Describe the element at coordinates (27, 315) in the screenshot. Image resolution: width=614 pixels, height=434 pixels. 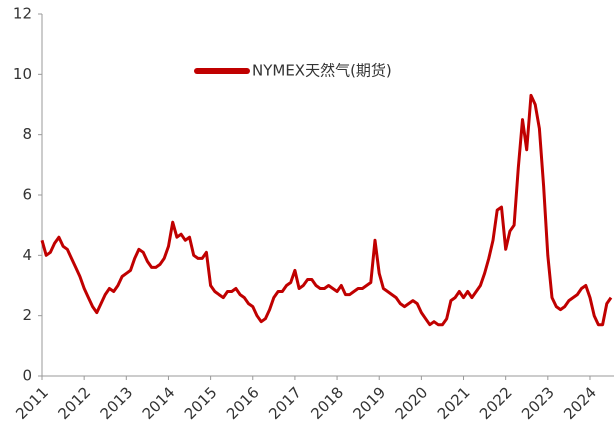
I see `y-tick-label: 2` at that location.